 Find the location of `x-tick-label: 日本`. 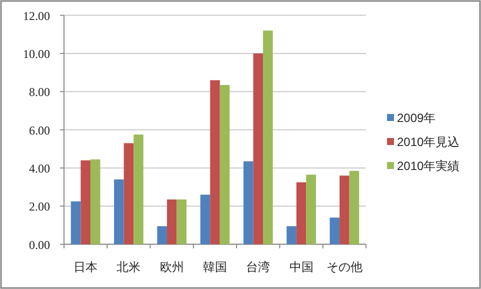

x-tick-label: 日本 is located at coordinates (86, 267).